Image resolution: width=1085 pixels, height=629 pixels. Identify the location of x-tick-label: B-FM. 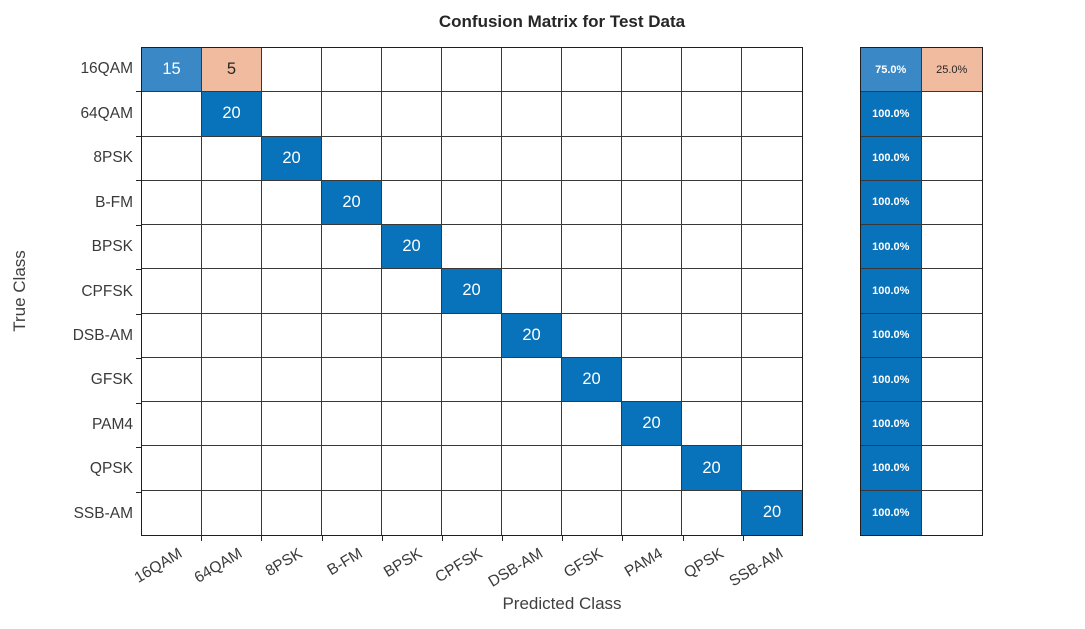
(345, 562).